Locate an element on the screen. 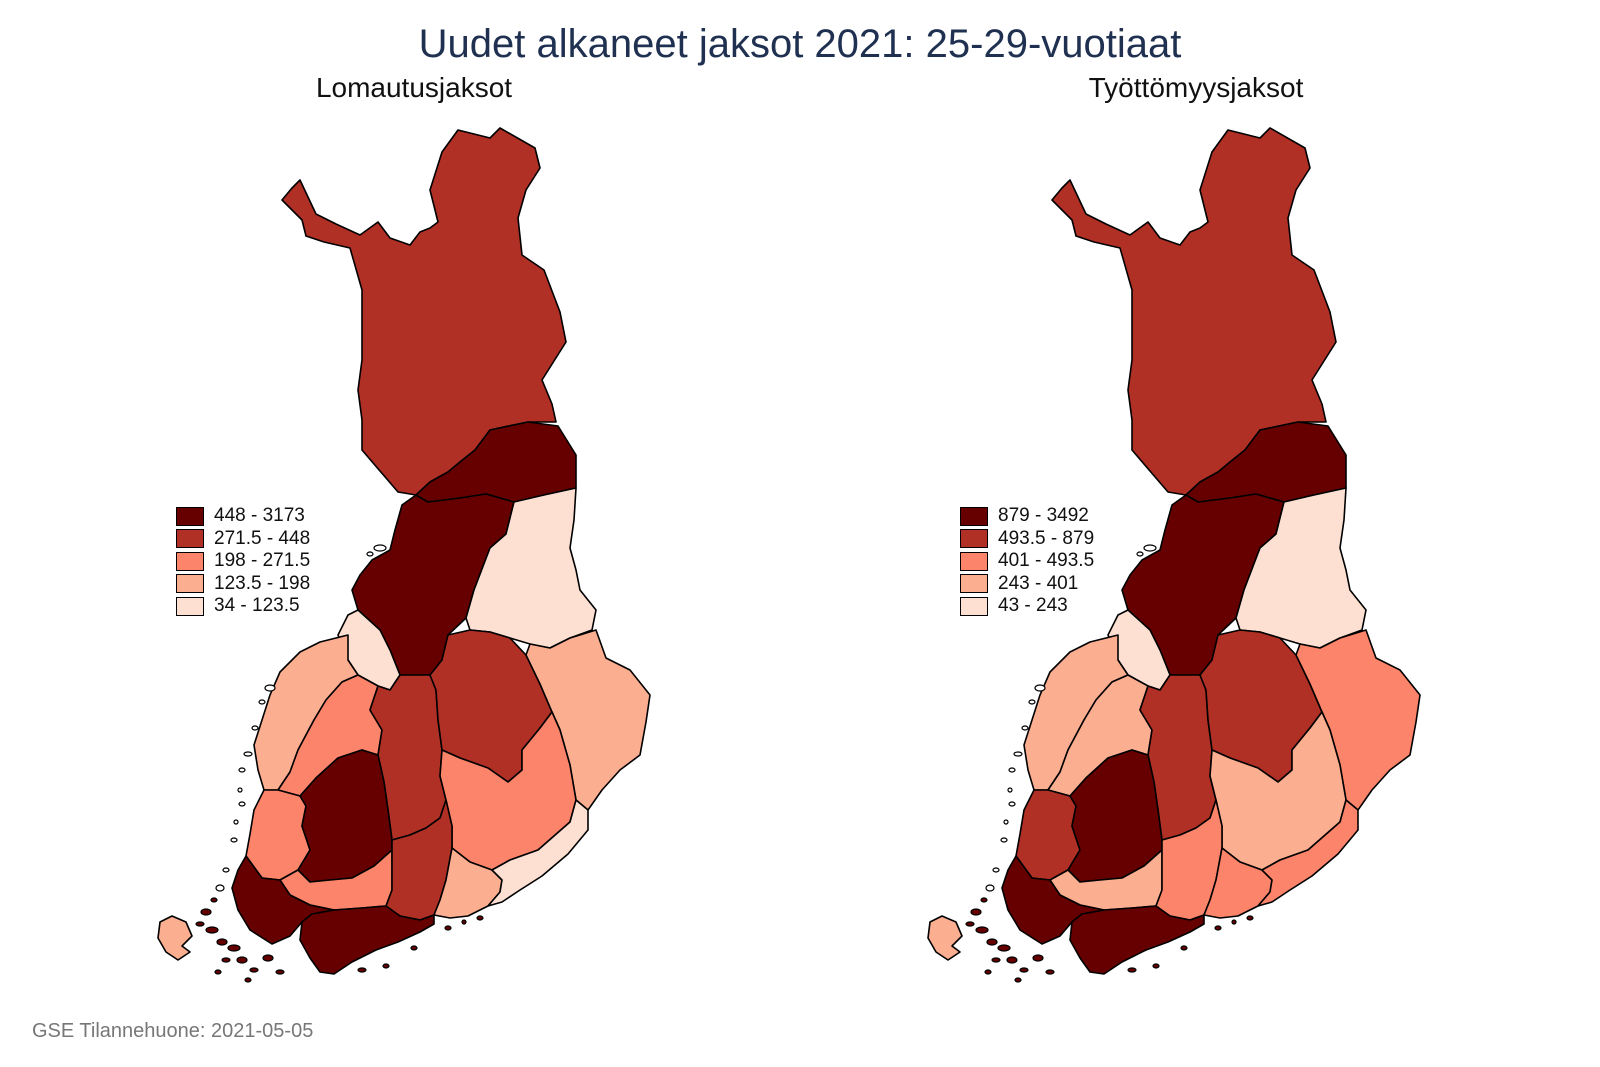 Image resolution: width=1600 pixels, height=1067 pixels. legend-label: 879 - 3492 is located at coordinates (1043, 516).